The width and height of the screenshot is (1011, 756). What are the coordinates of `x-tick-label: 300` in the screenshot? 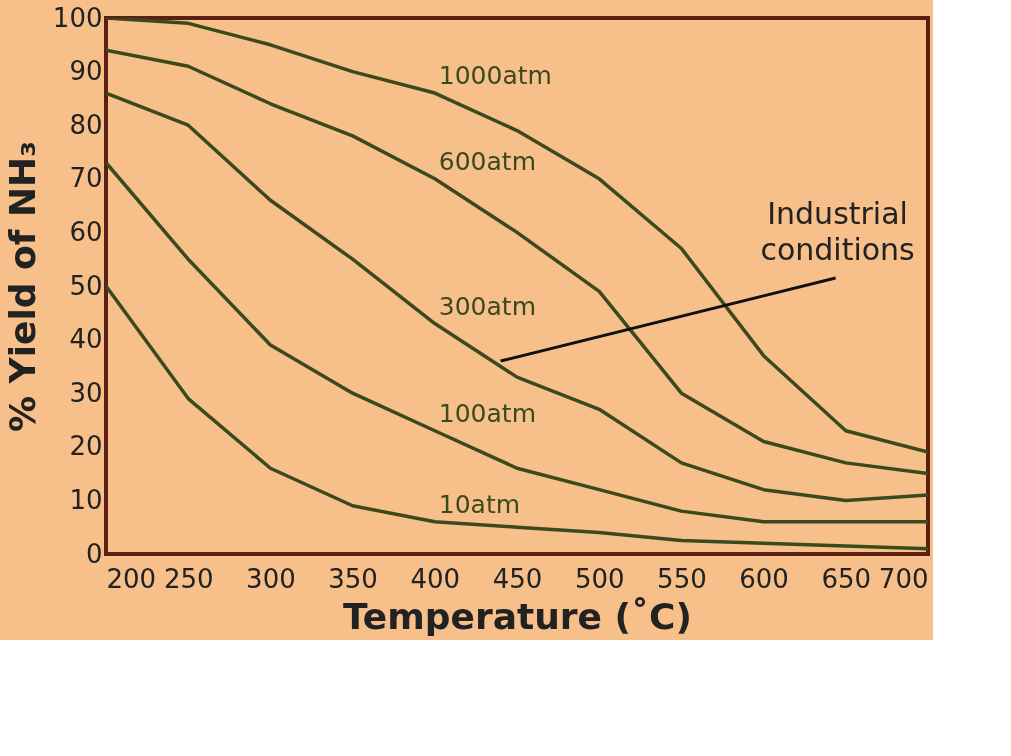 It's located at (271, 578).